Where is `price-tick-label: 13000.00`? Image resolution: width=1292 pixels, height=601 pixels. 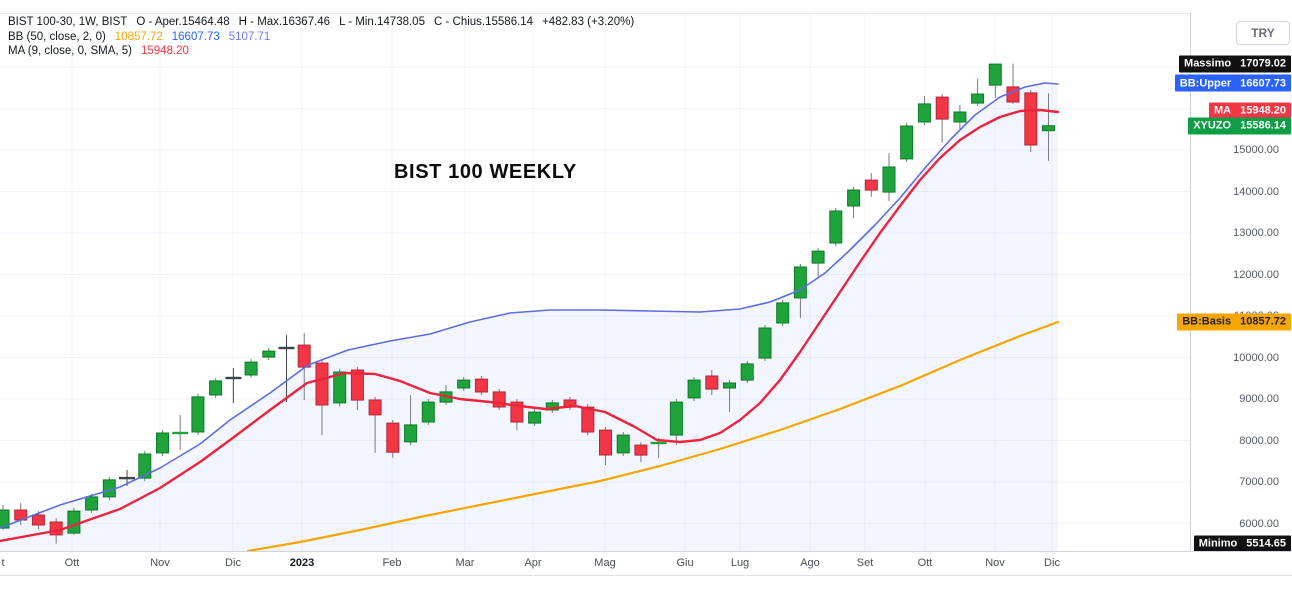 price-tick-label: 13000.00 is located at coordinates (1256, 233).